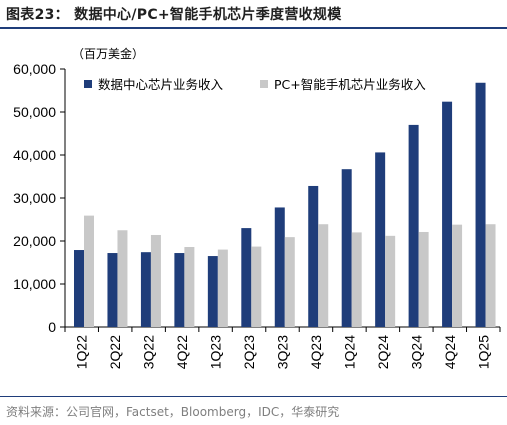 This screenshot has width=507, height=425. Describe the element at coordinates (89, 271) in the screenshot. I see `bar-pc-smartphone-1Q22` at that location.